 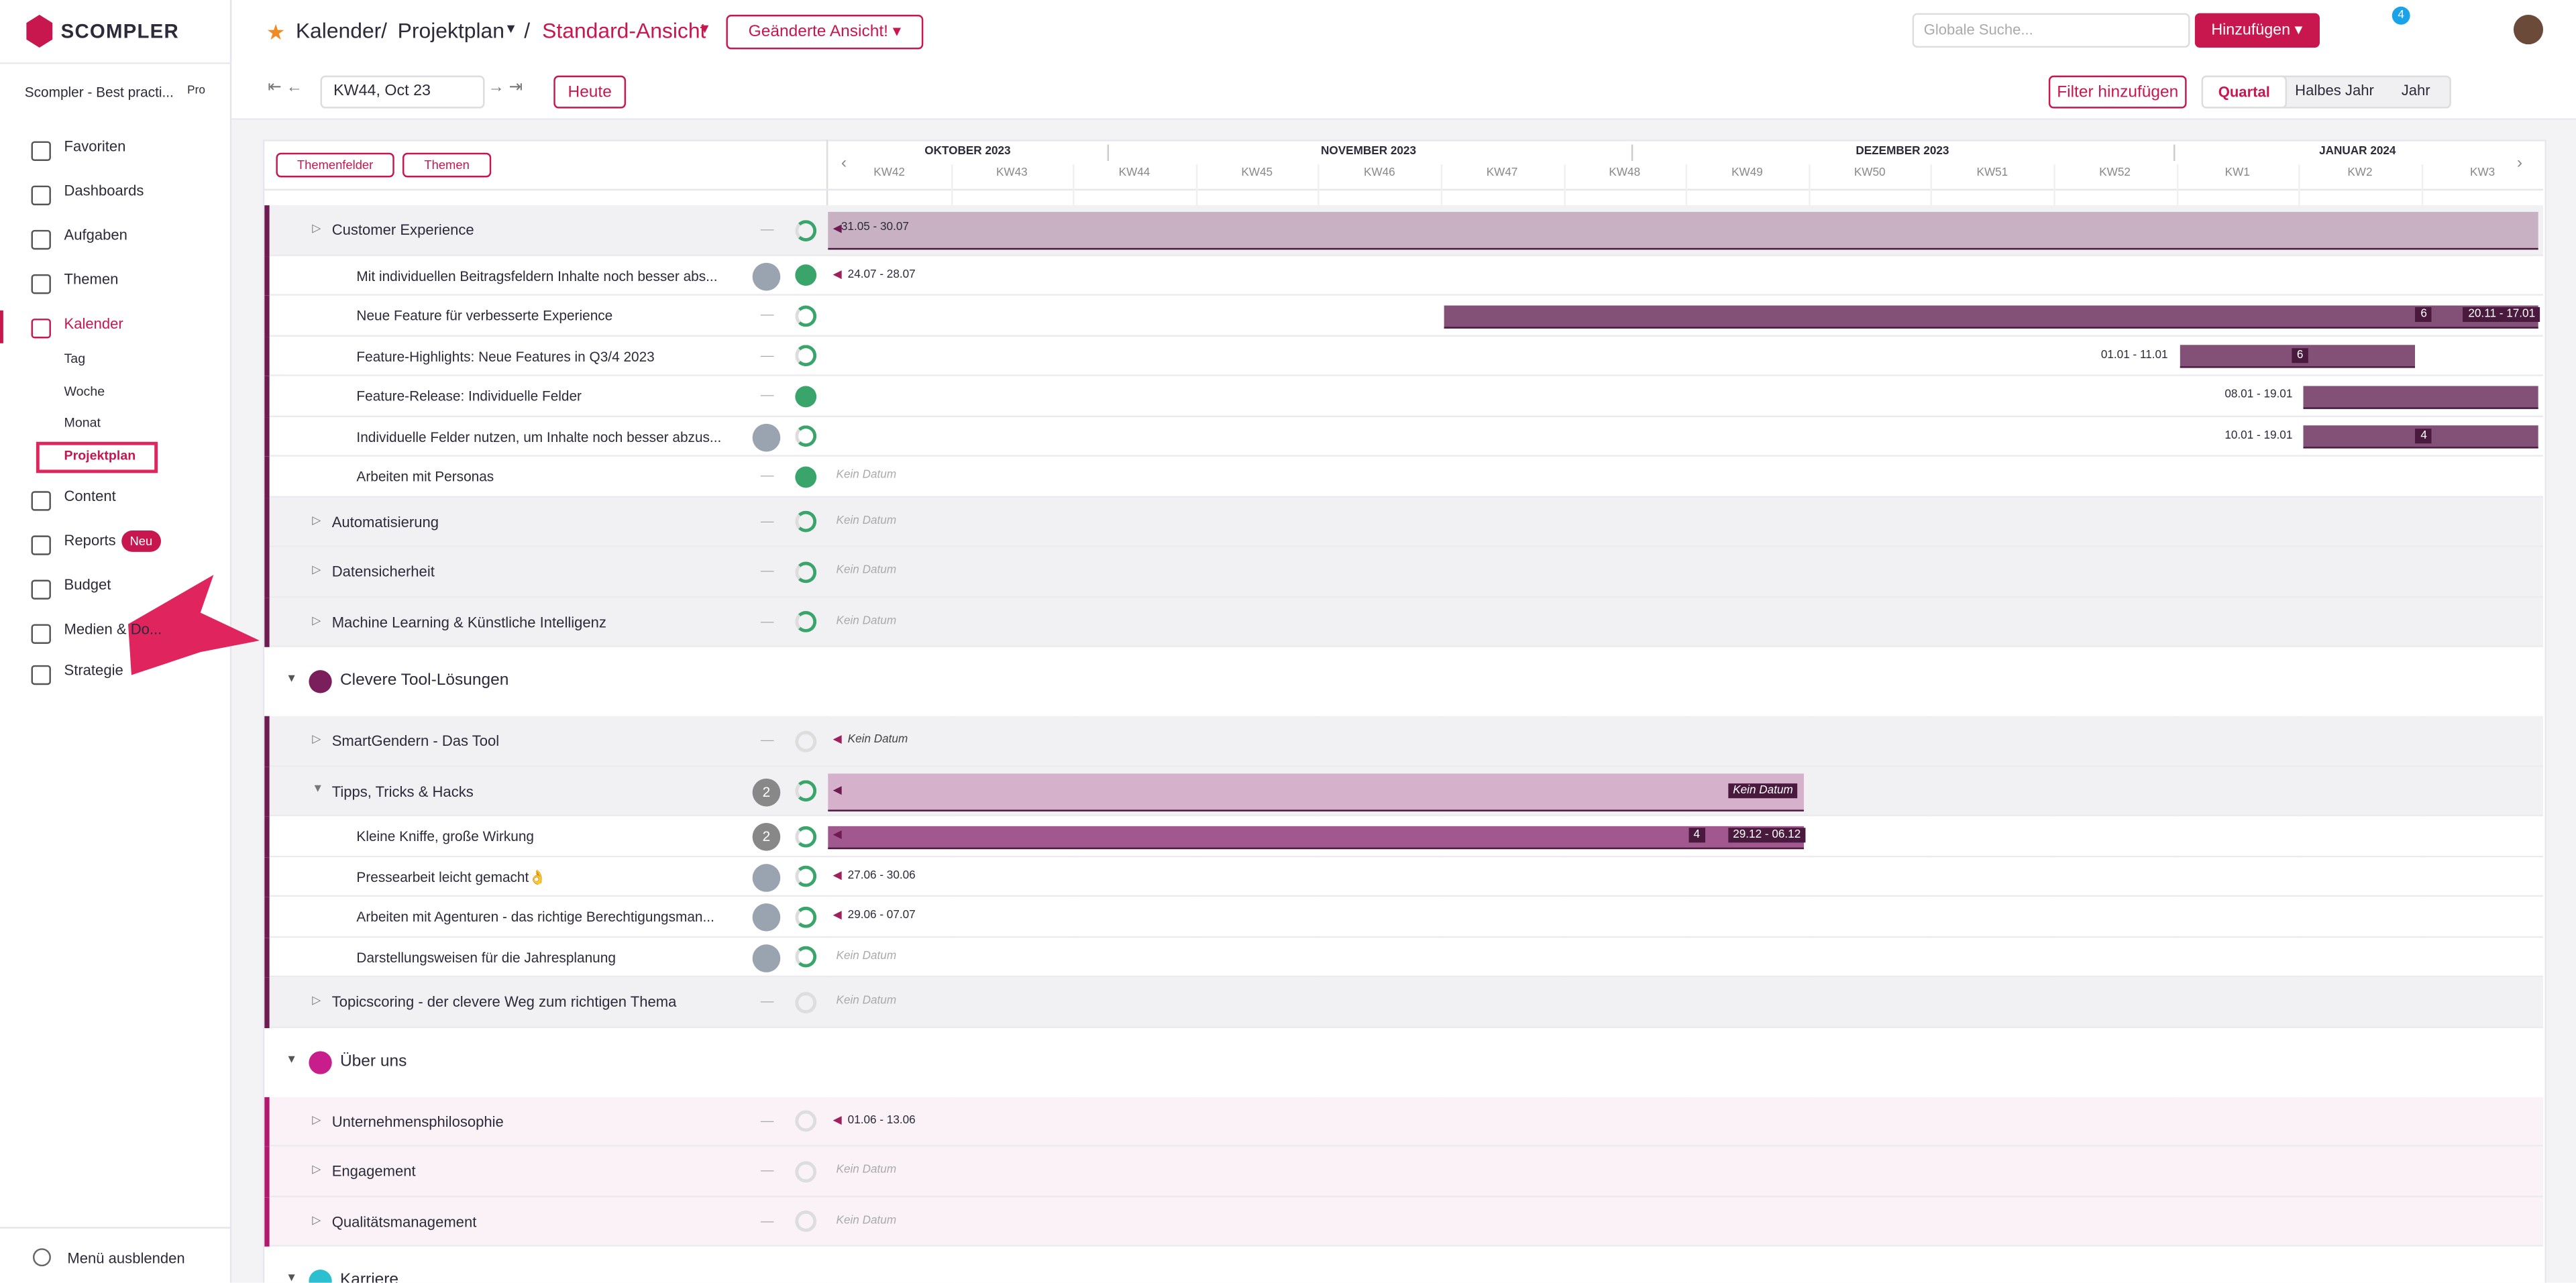 I want to click on date-label: 24.07 - 28.07, so click(x=881, y=275).